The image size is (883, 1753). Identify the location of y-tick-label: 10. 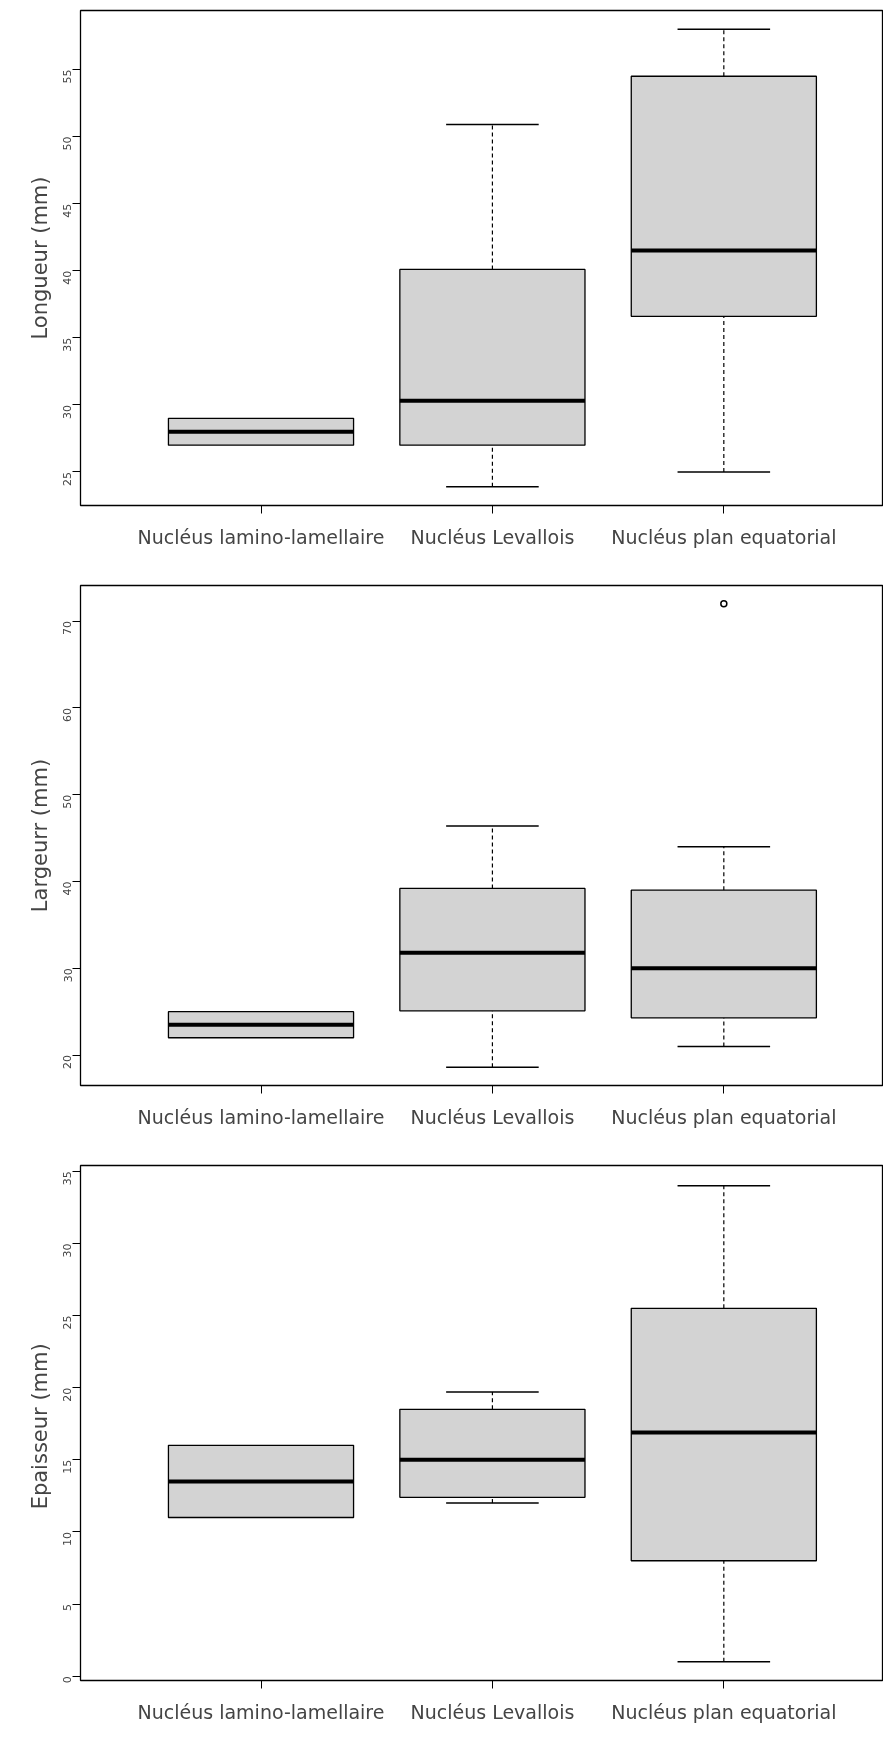
(68, 1538).